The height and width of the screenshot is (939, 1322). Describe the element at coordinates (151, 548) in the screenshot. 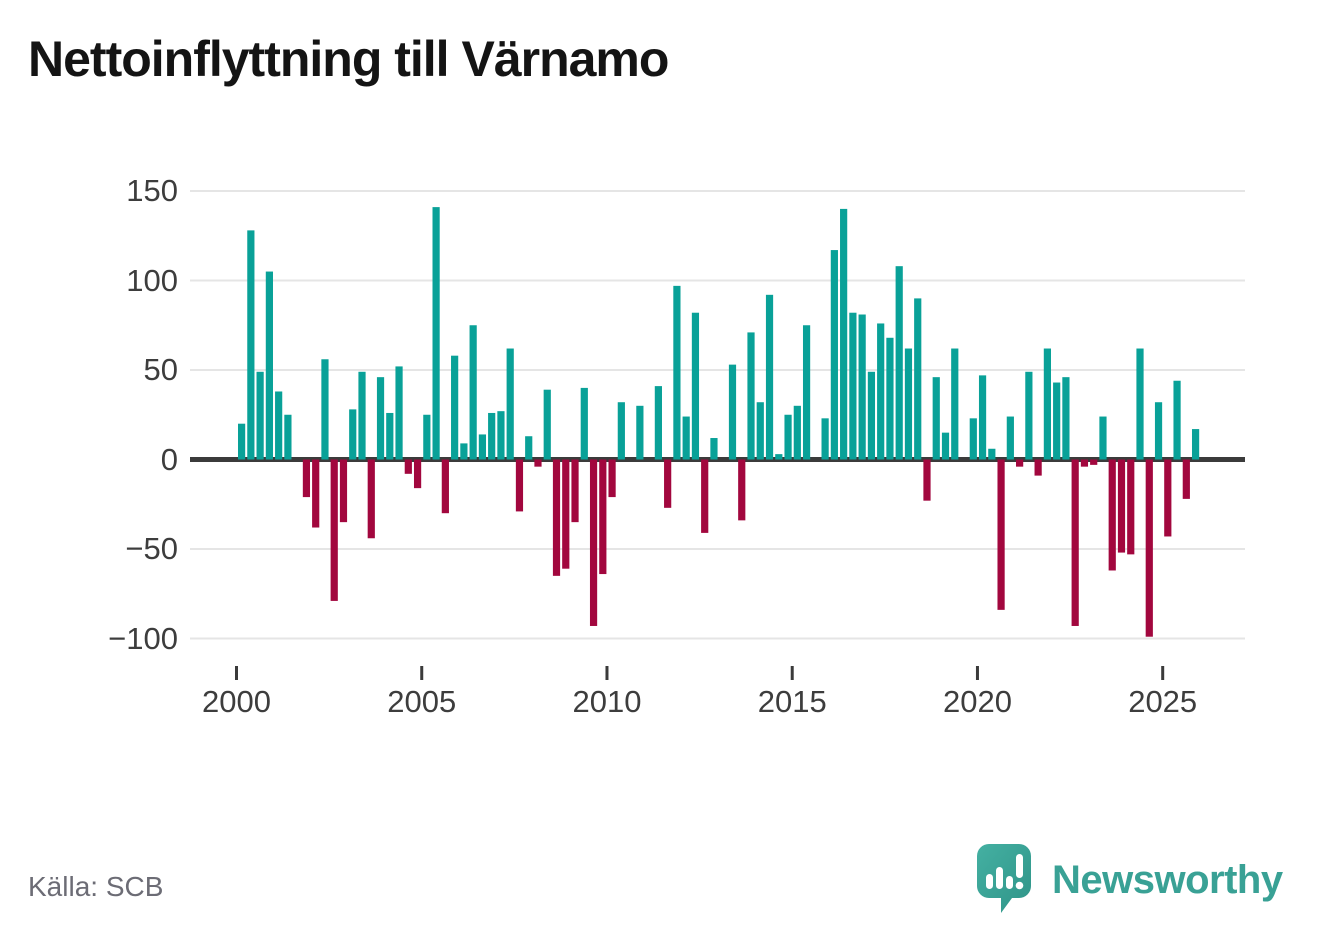

I see `y-axis-label--50: −50` at that location.